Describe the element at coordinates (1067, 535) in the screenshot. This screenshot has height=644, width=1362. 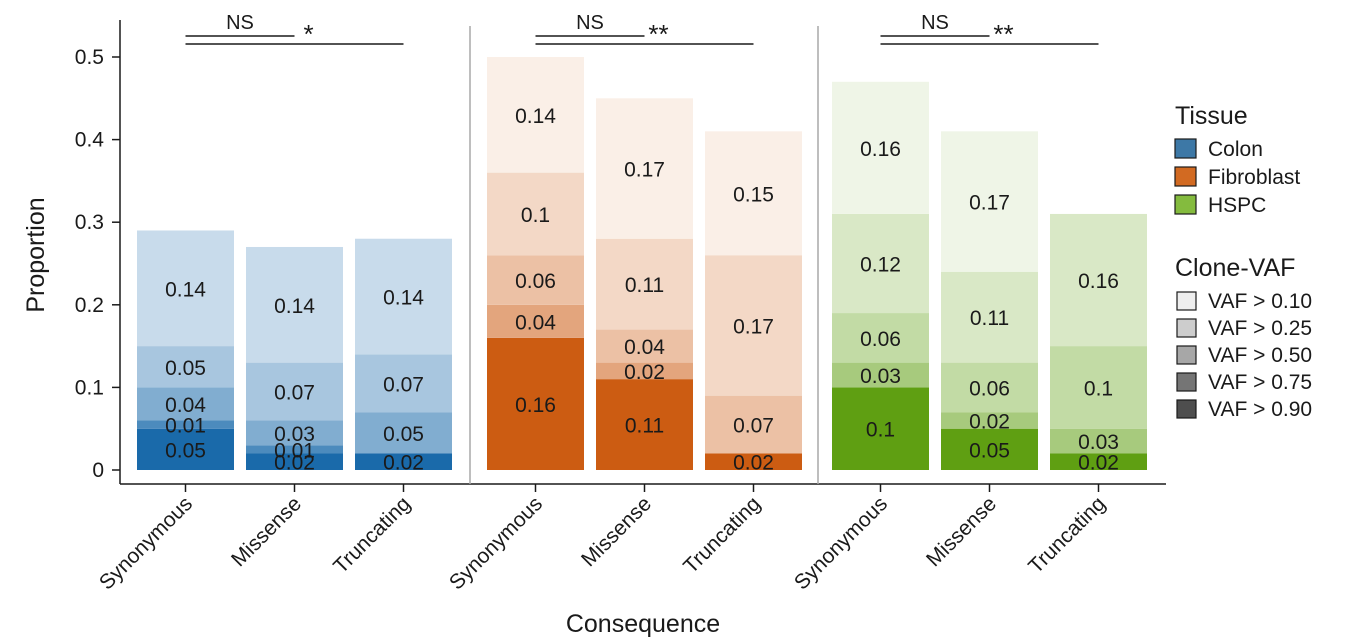
I see `category-label: Truncating` at that location.